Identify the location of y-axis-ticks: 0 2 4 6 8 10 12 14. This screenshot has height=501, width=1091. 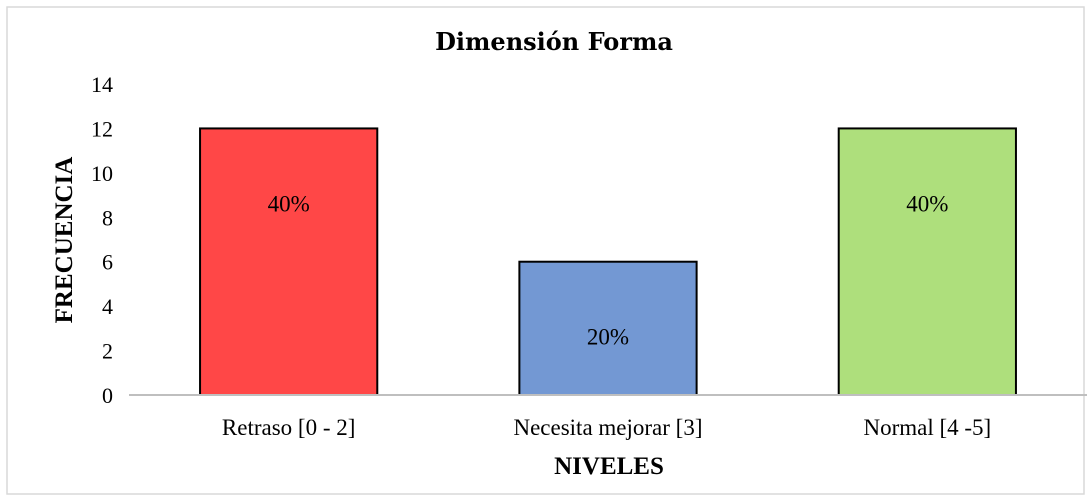
(102, 240).